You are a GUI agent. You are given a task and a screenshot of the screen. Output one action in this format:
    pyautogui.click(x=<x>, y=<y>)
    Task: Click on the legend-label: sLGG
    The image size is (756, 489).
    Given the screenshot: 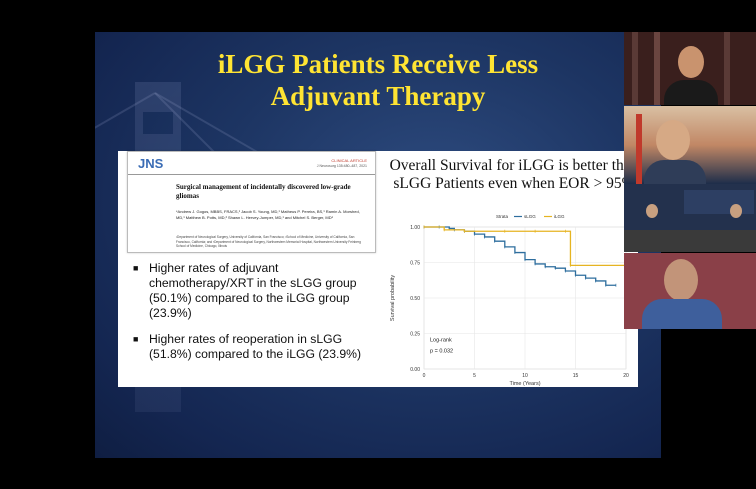 What is the action you would take?
    pyautogui.click(x=530, y=216)
    